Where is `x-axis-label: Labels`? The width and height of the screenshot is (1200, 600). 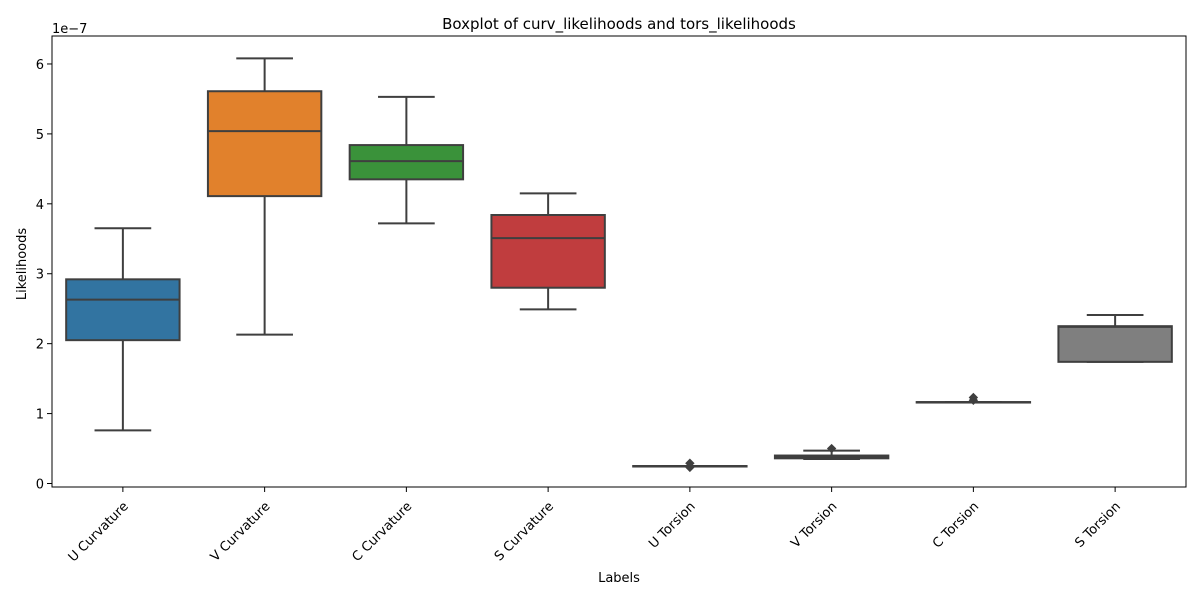 x-axis-label: Labels is located at coordinates (619, 578).